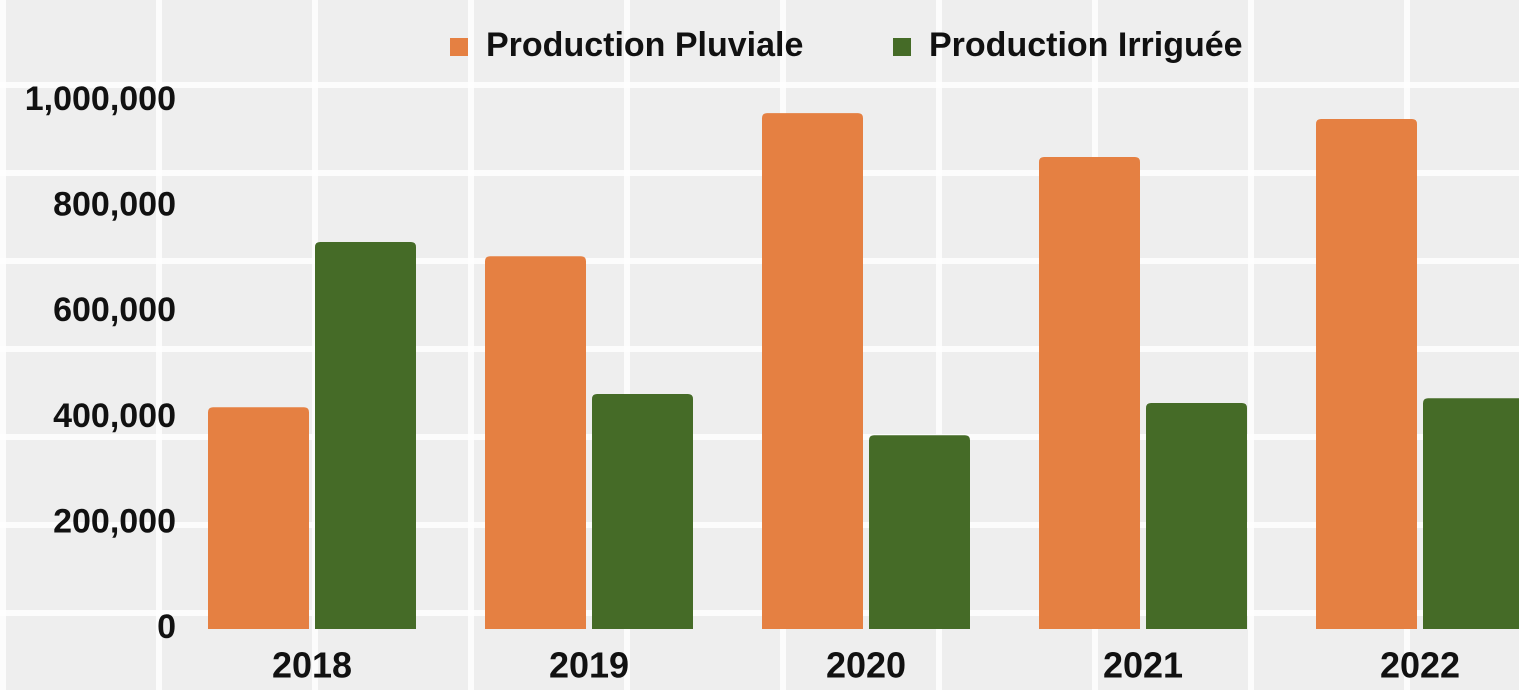 The image size is (1519, 690). What do you see at coordinates (1420, 665) in the screenshot?
I see `x-tick-label: 2022` at bounding box center [1420, 665].